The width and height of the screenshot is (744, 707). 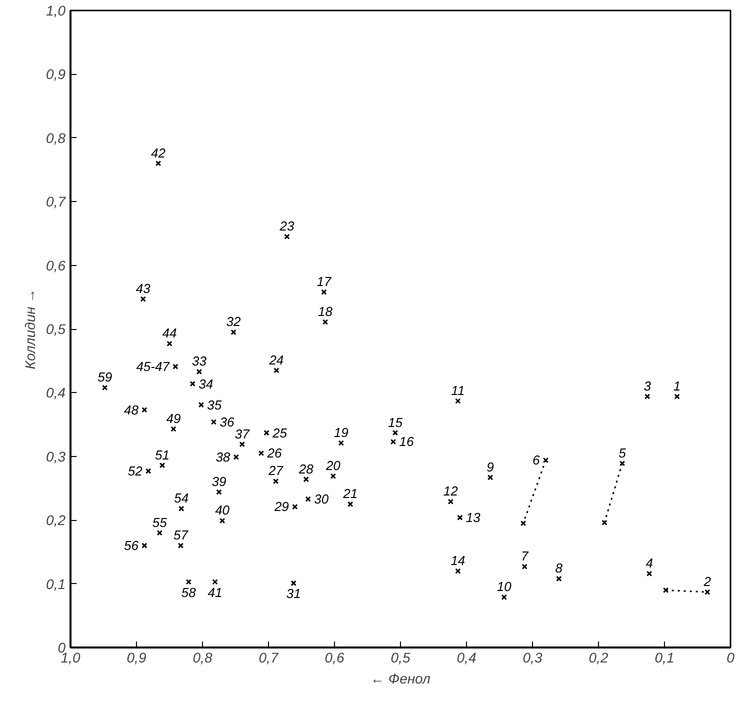 I want to click on annotation: 49, so click(x=173, y=418).